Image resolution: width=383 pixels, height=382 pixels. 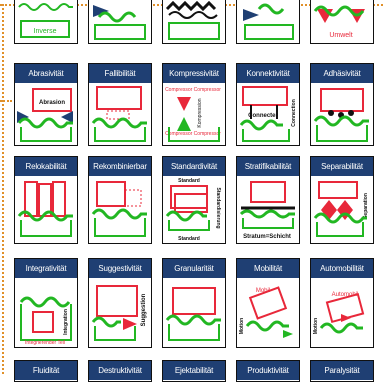 What do you see at coordinates (45, 321) in the screenshot?
I see `integrativitaet-illustration: Integration Integrierender Teil` at bounding box center [45, 321].